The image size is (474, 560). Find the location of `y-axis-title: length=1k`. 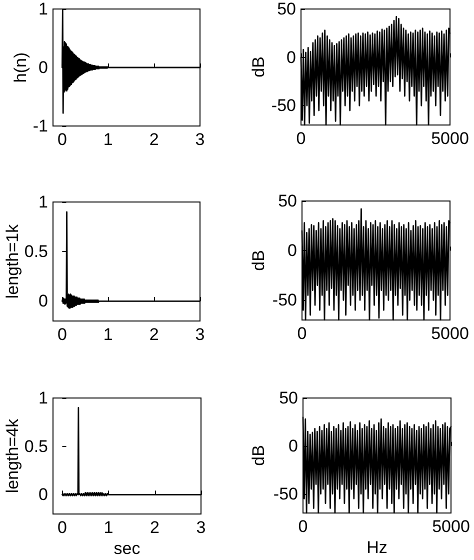

y-axis-title: length=1k is located at coordinates (12, 261).